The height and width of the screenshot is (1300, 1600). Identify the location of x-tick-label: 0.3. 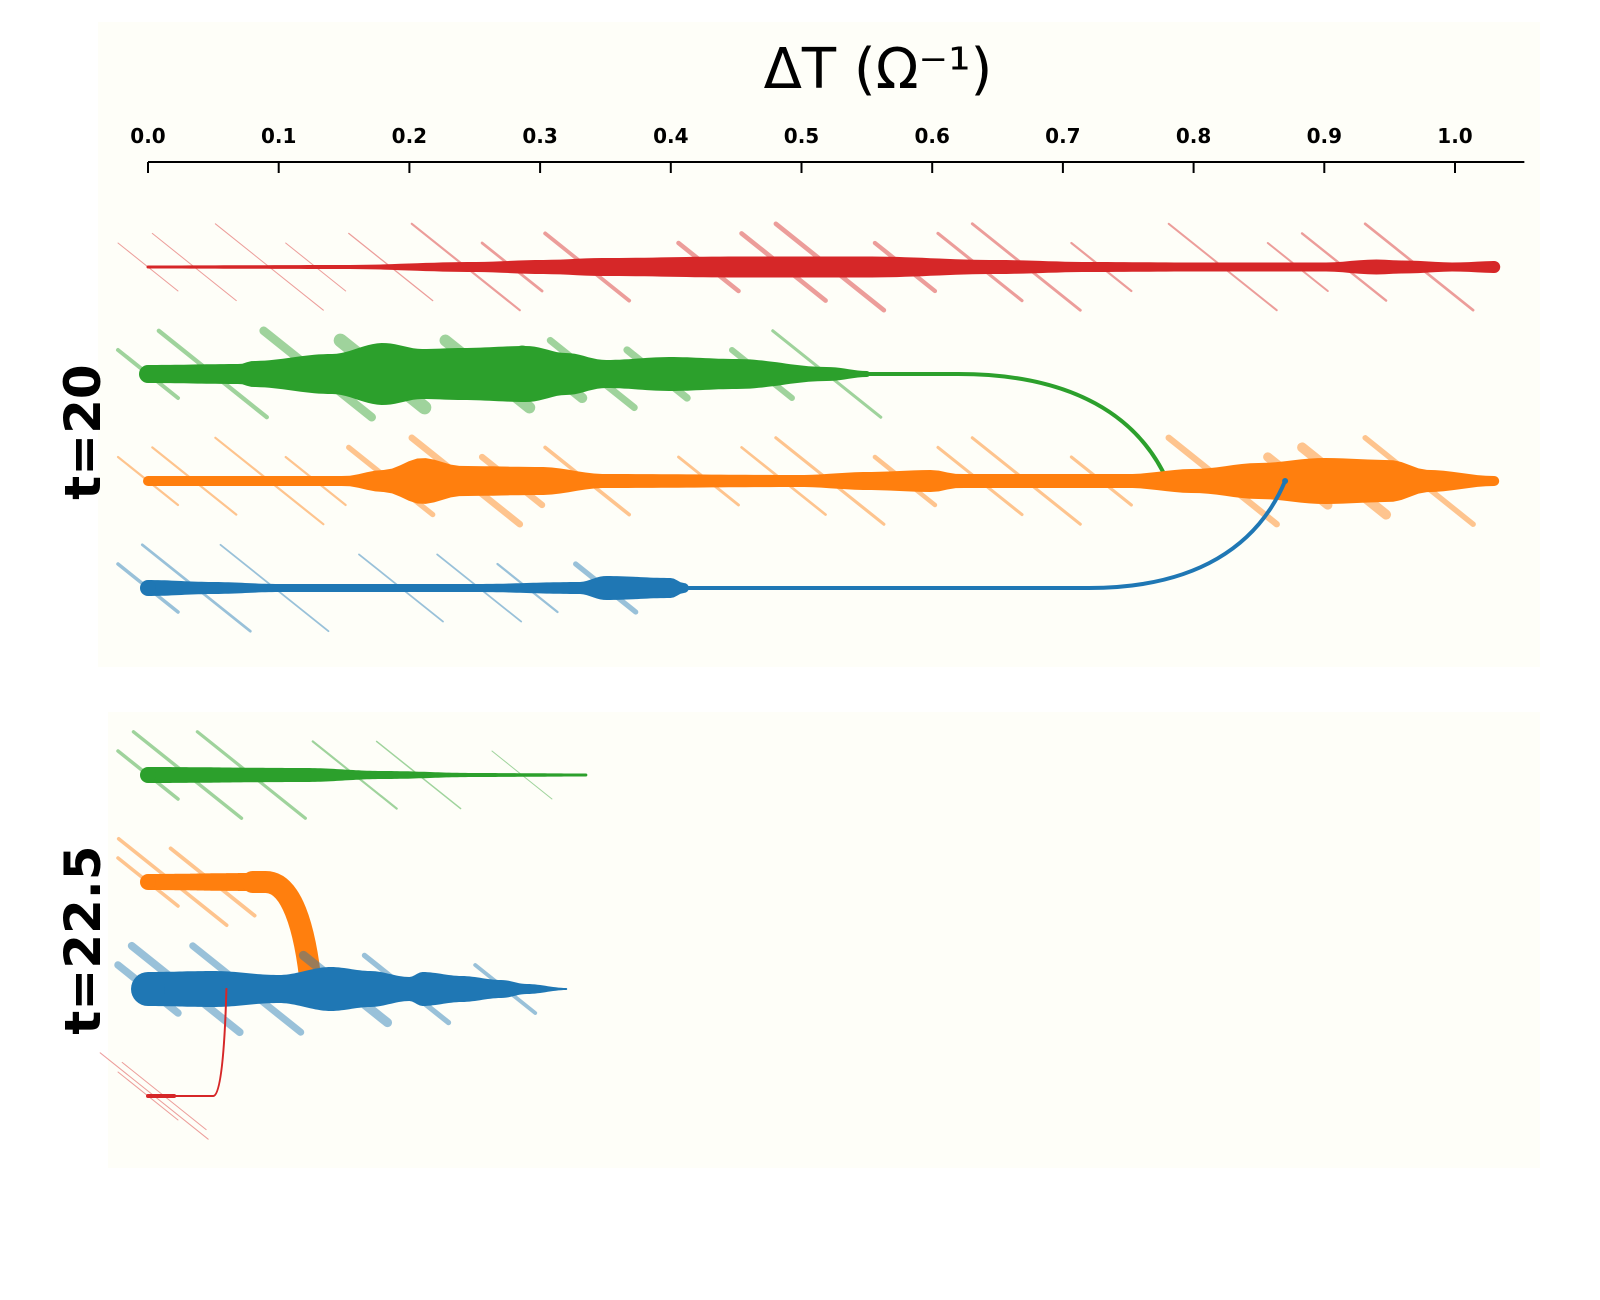
(539, 136).